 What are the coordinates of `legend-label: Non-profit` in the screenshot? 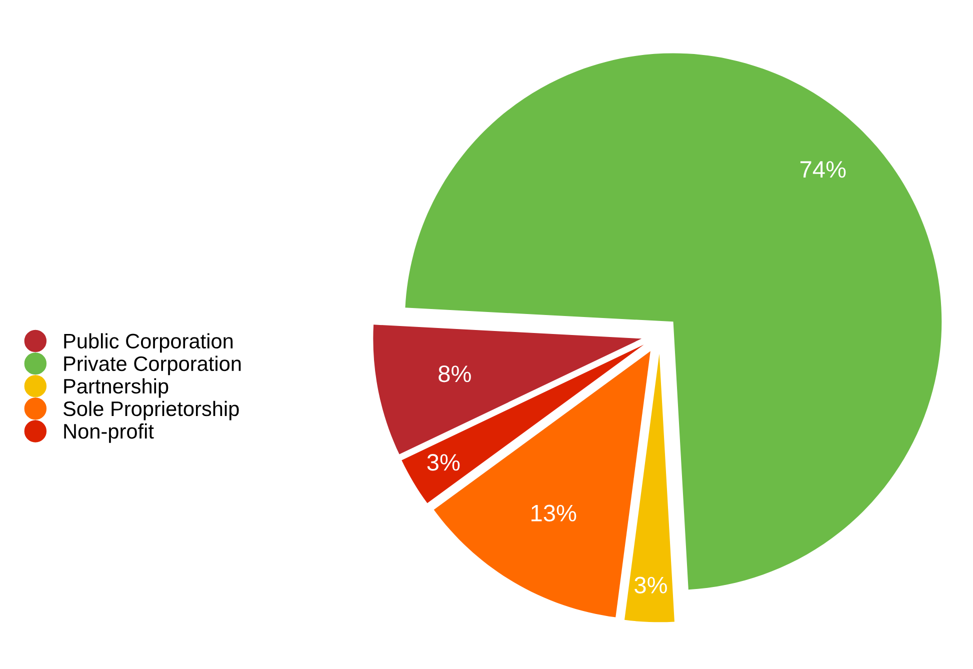 It's located at (109, 433).